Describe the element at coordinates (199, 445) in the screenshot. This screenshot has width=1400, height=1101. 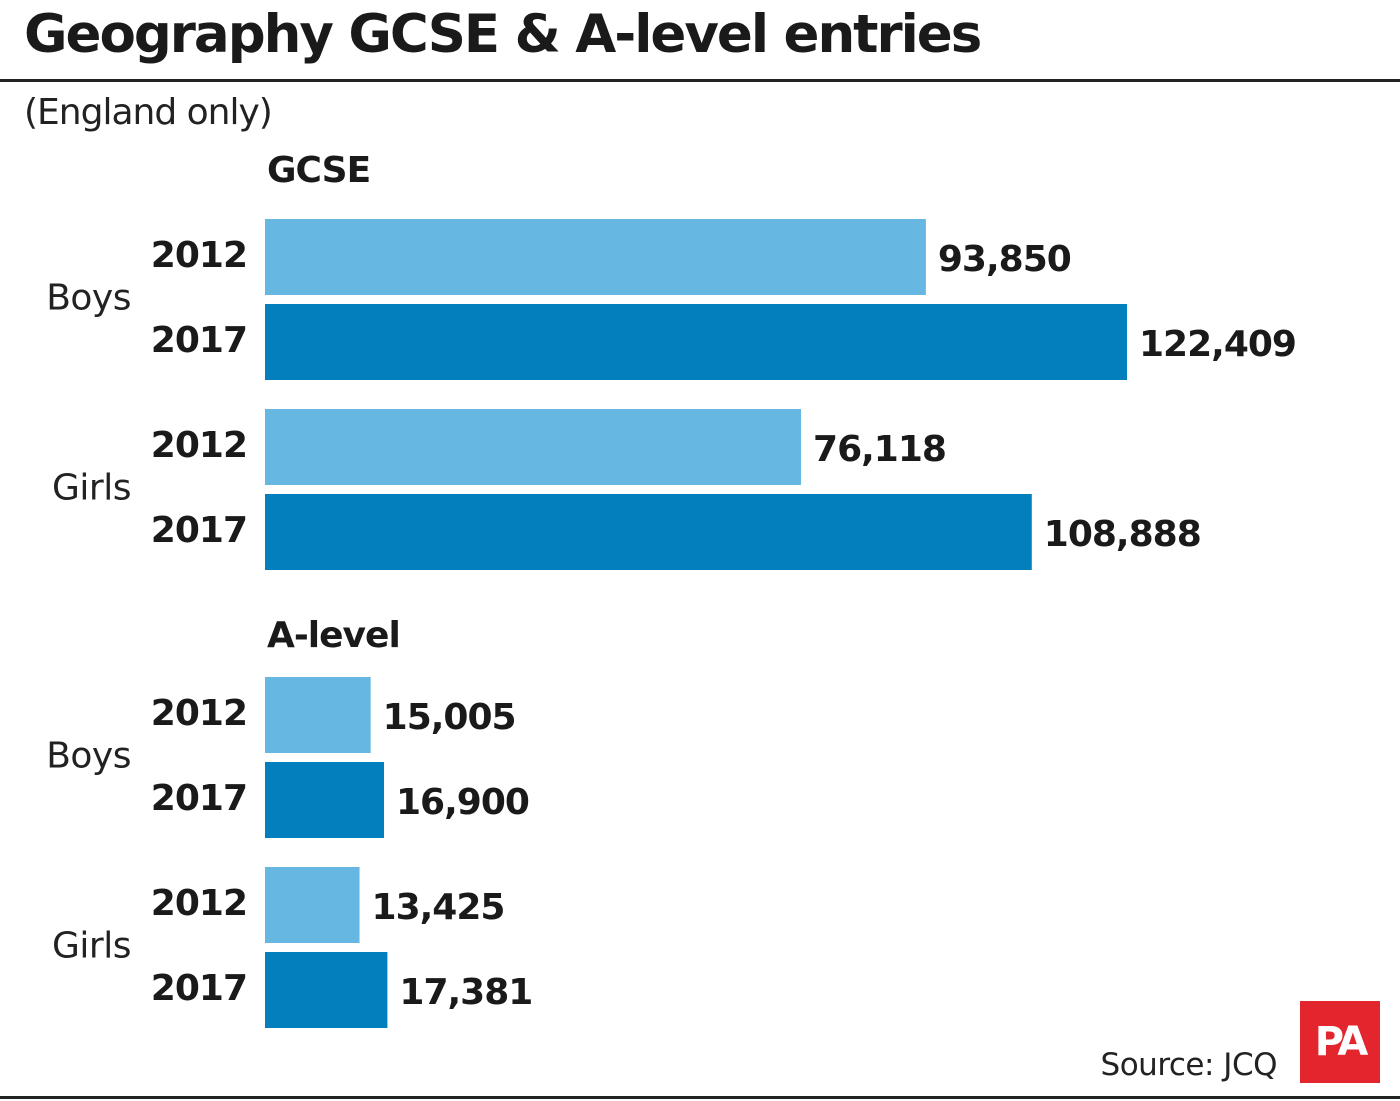
I see `year-label-gcse-girls-2012: 2012` at that location.